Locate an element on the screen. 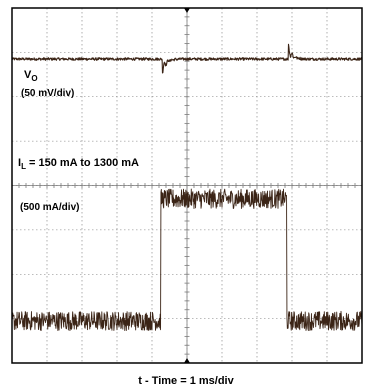 The height and width of the screenshot is (391, 365). il-label-range: = 150 mA to 1300 mA is located at coordinates (82, 163).